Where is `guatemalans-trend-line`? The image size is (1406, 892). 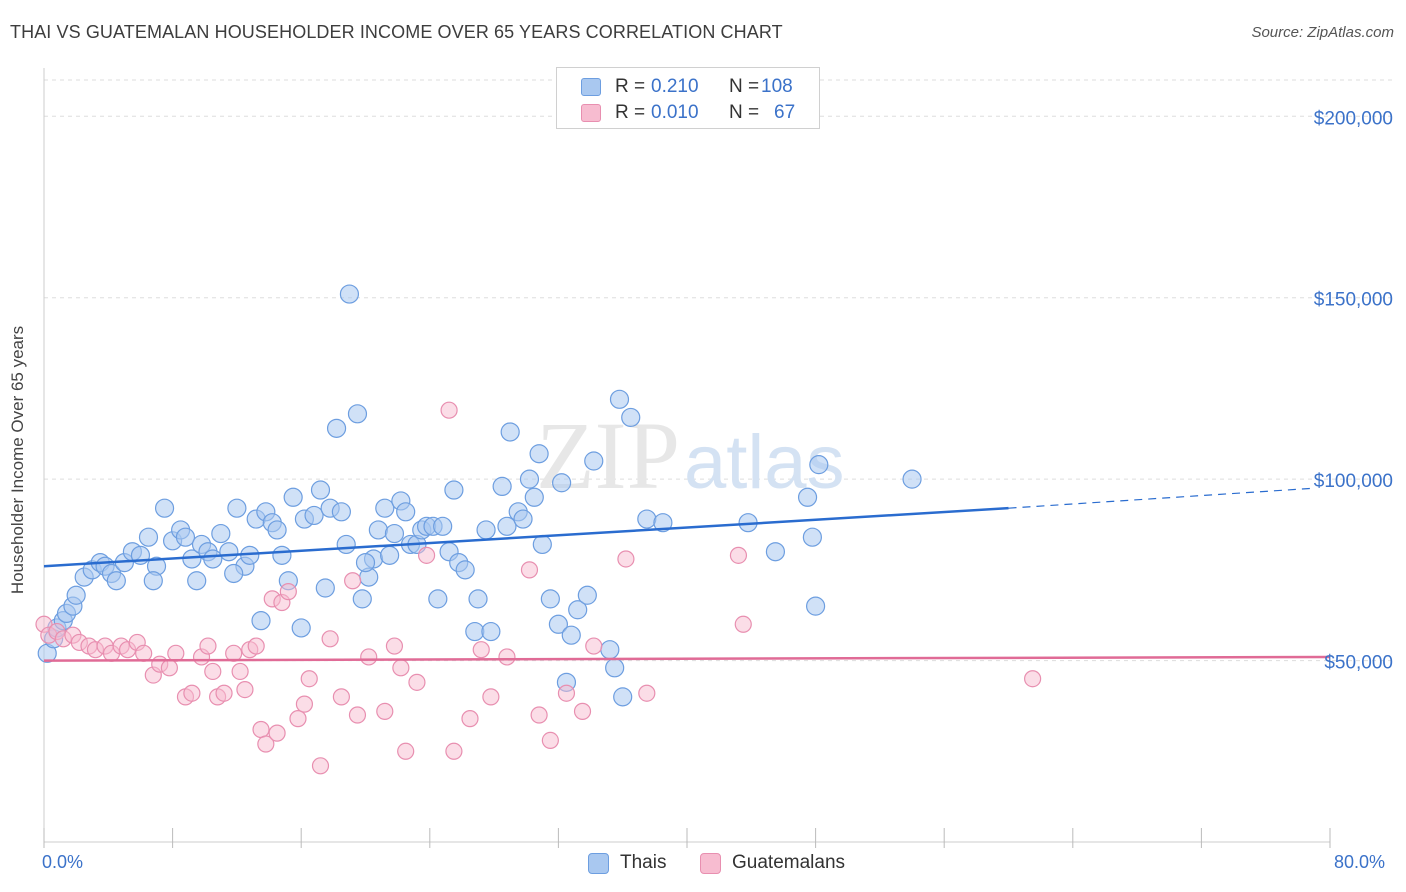
guatemalans-trend-line is located at coordinates (687, 658).